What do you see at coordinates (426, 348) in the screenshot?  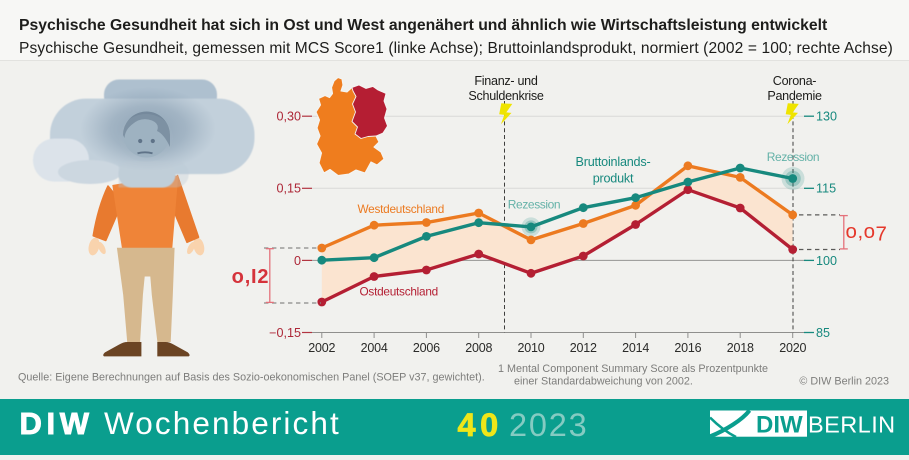 I see `svg-text: 2006` at bounding box center [426, 348].